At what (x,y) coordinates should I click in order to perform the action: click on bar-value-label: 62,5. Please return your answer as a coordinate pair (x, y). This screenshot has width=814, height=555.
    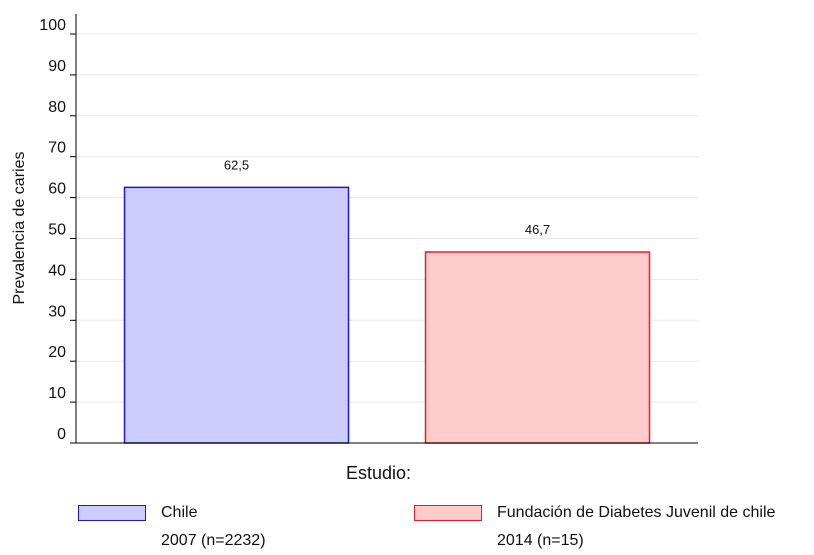
    Looking at the image, I should click on (236, 164).